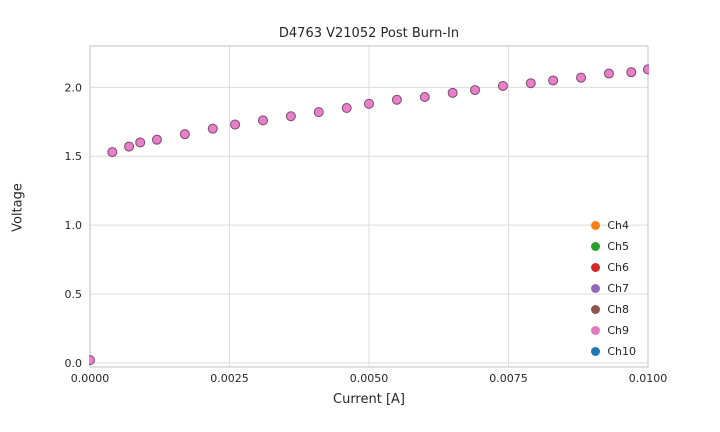 This screenshot has height=432, width=720. What do you see at coordinates (369, 378) in the screenshot?
I see `x-tick-label: 0.0050` at bounding box center [369, 378].